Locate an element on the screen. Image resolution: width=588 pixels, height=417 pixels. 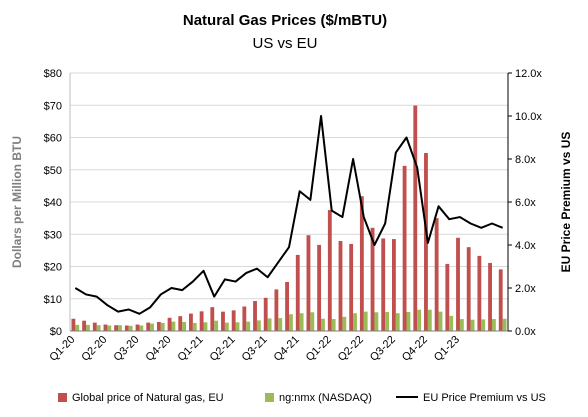
x-tick-label: Q3-20 is located at coordinates (126, 349).